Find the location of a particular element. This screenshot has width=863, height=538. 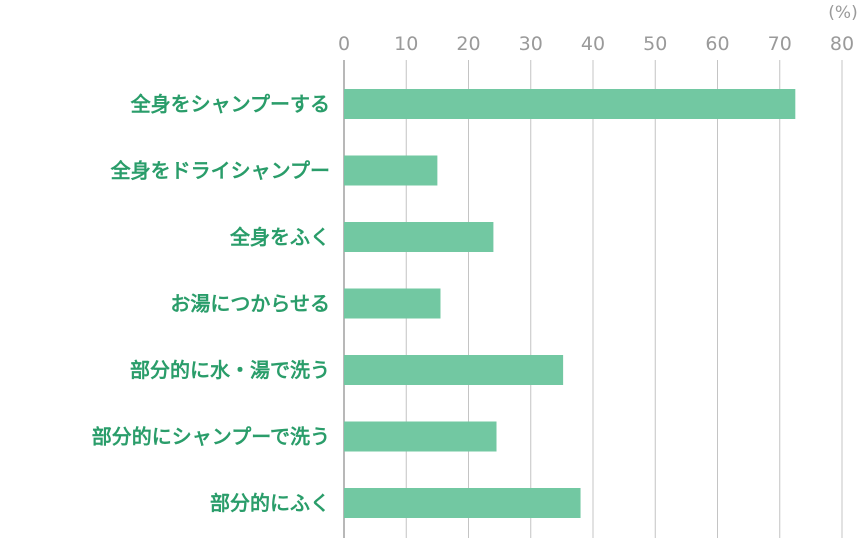

x-tick-label-60: 60 is located at coordinates (717, 44).